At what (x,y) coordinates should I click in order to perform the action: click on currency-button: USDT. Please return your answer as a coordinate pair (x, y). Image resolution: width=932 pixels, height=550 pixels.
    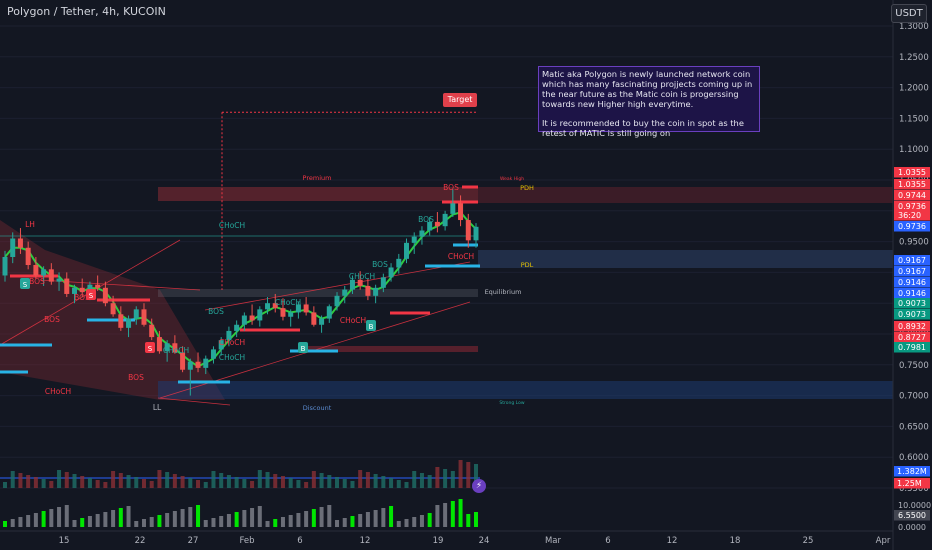
    Looking at the image, I should click on (909, 13).